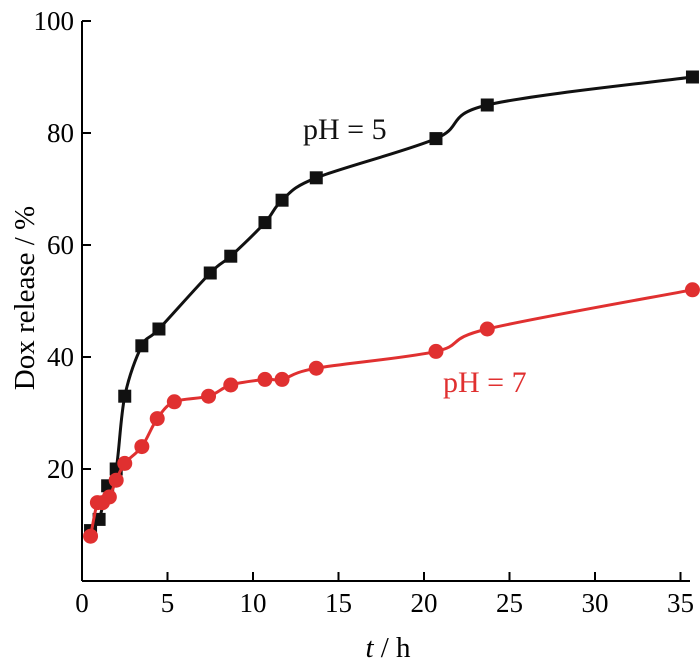  Describe the element at coordinates (424, 603) in the screenshot. I see `x-tick-label: 20` at that location.